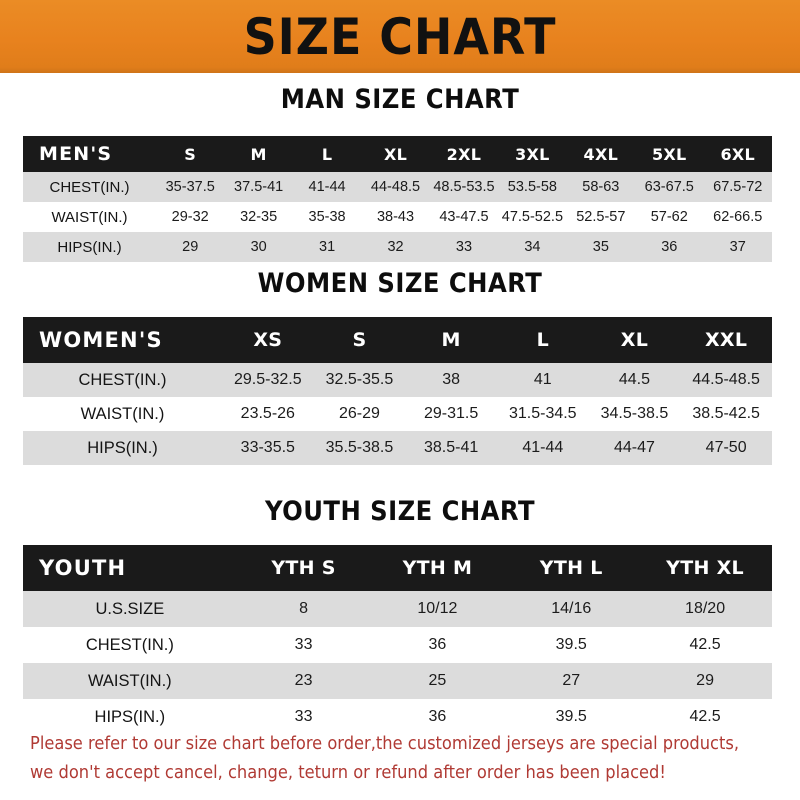  Describe the element at coordinates (122, 413) in the screenshot. I see `women-row-label-waist-in-: WAIST(IN.)` at that location.